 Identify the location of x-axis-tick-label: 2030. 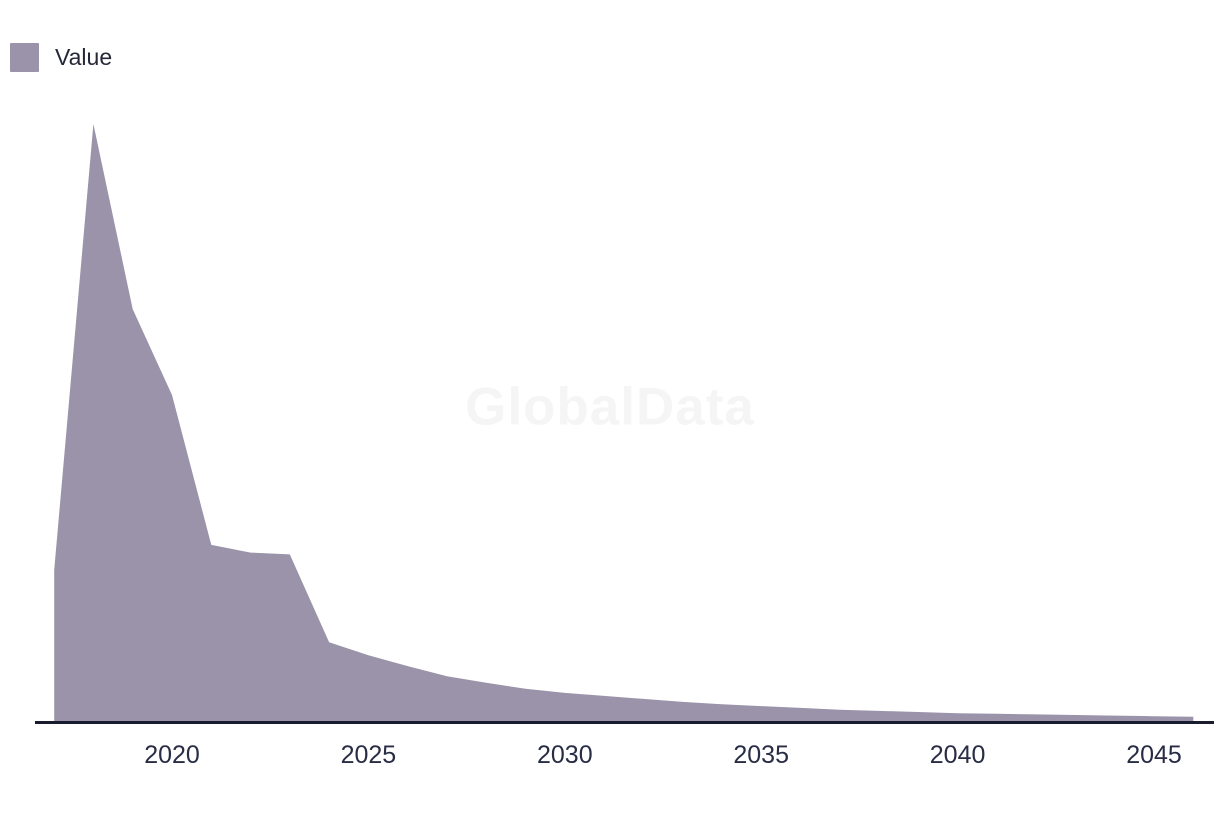
(564, 755).